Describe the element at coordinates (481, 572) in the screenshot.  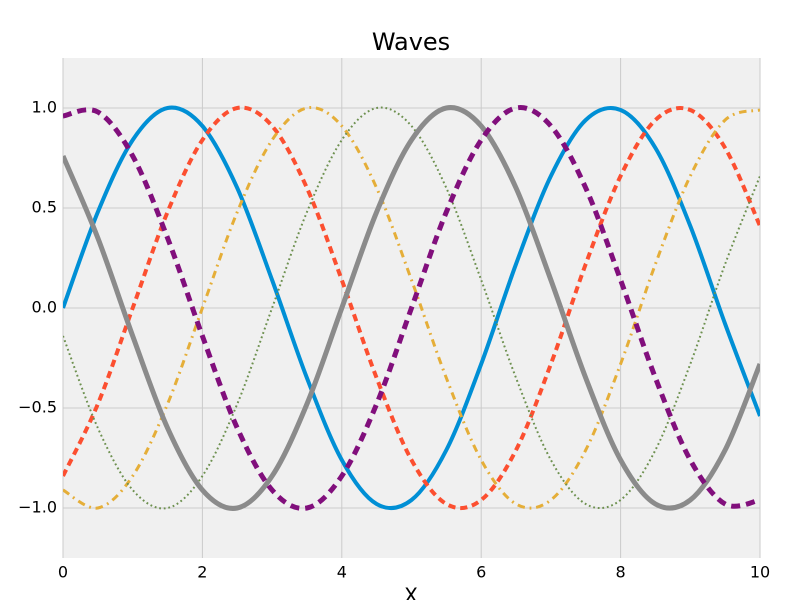
I see `x-tick-label: 6` at that location.